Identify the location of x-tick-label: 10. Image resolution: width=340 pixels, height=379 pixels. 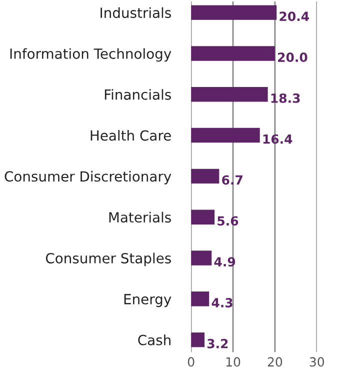
(233, 362).